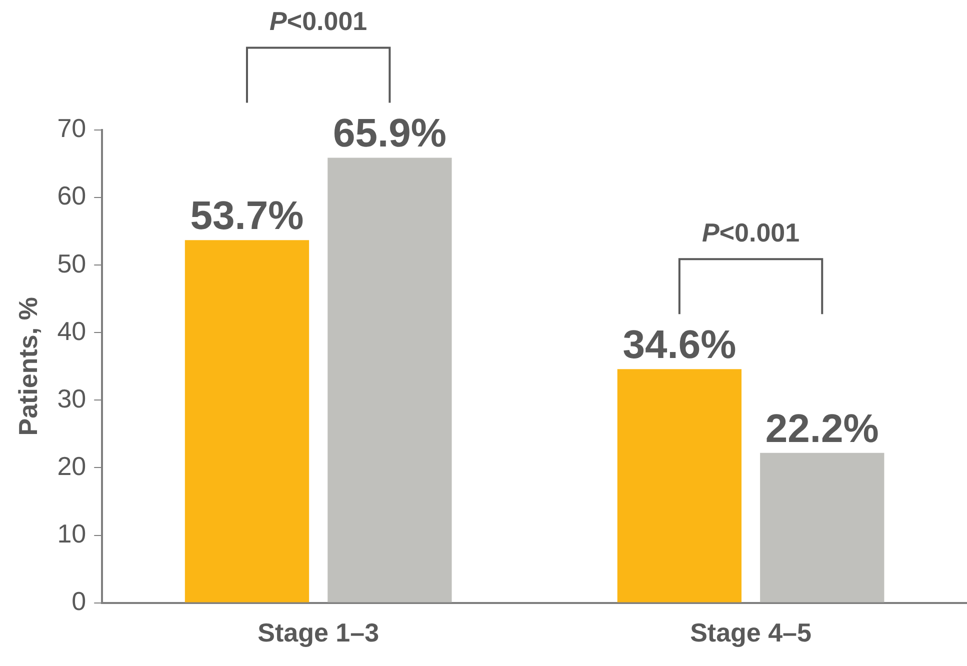 The height and width of the screenshot is (666, 967). What do you see at coordinates (71, 465) in the screenshot?
I see `y-tick-label: 20` at bounding box center [71, 465].